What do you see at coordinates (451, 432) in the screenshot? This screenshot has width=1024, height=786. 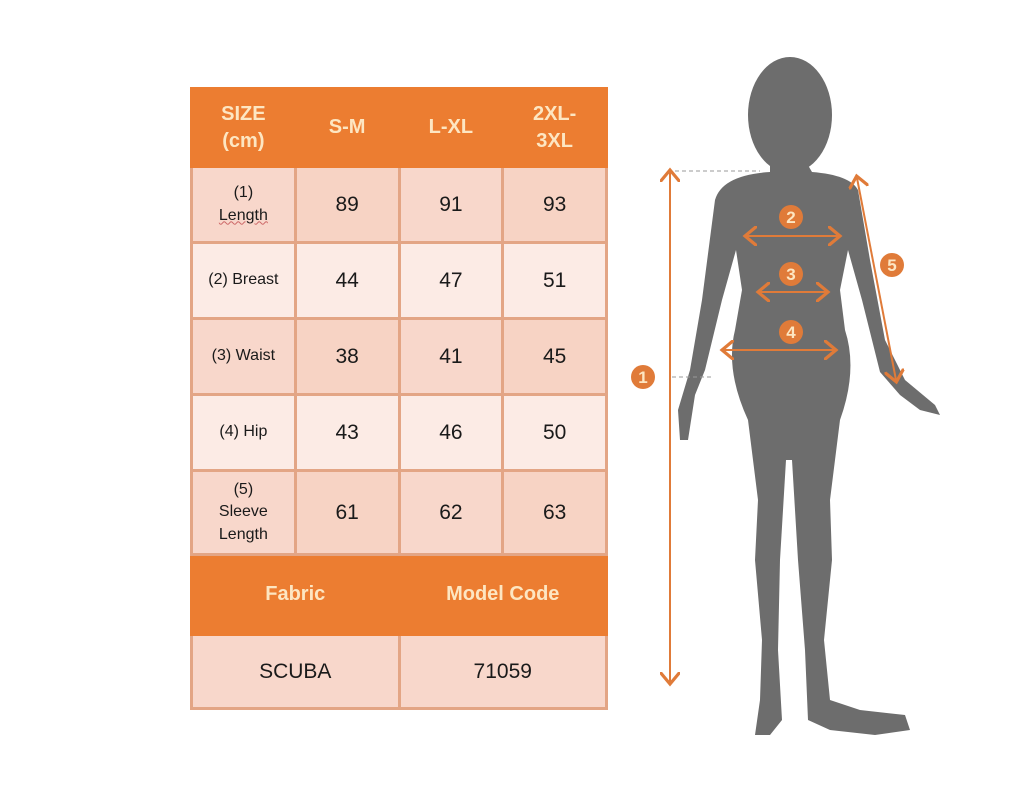 I see `cell: 46` at bounding box center [451, 432].